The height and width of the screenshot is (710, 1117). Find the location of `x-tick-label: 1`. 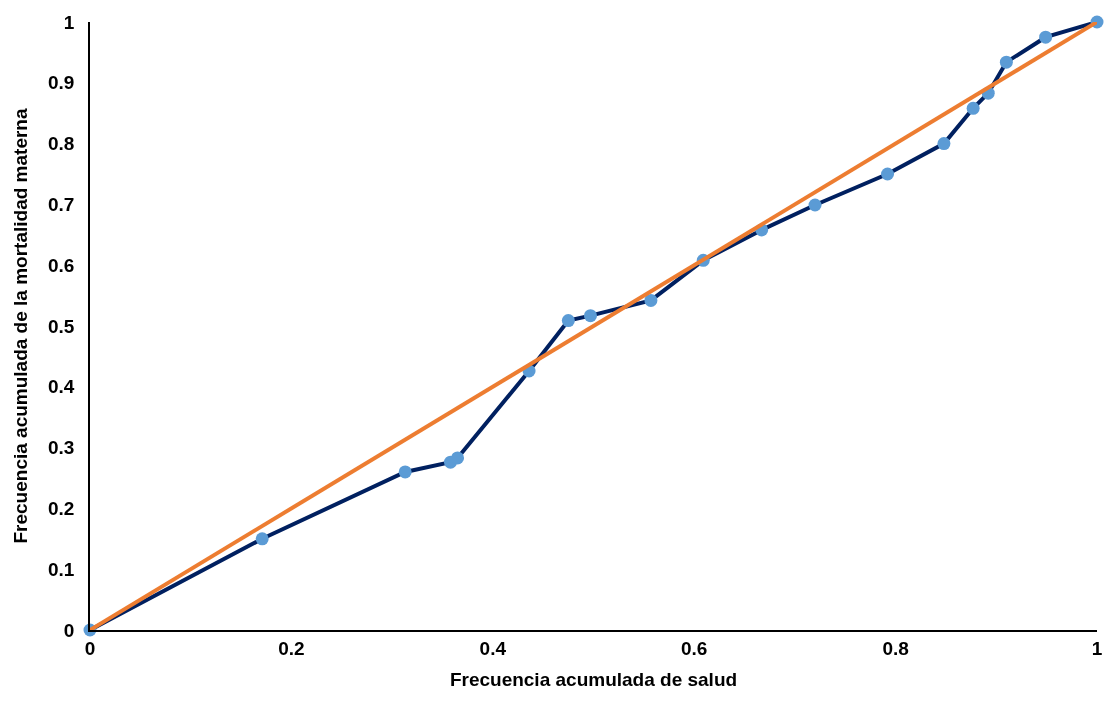

x-tick-label: 1 is located at coordinates (1097, 648).